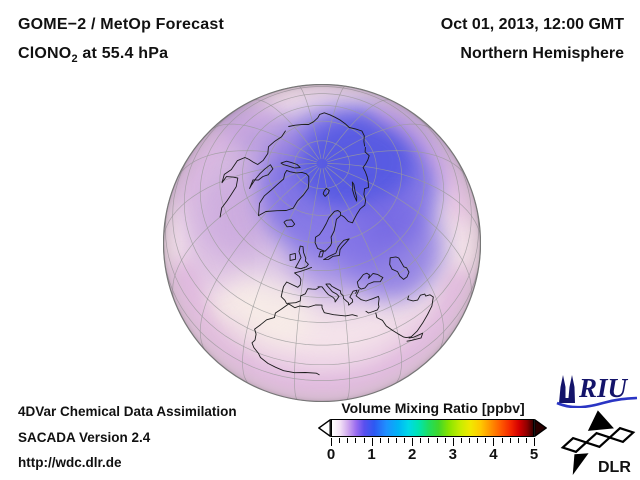 This screenshot has height=480, width=640. Describe the element at coordinates (597, 402) in the screenshot. I see `riu-wave-icon` at that location.